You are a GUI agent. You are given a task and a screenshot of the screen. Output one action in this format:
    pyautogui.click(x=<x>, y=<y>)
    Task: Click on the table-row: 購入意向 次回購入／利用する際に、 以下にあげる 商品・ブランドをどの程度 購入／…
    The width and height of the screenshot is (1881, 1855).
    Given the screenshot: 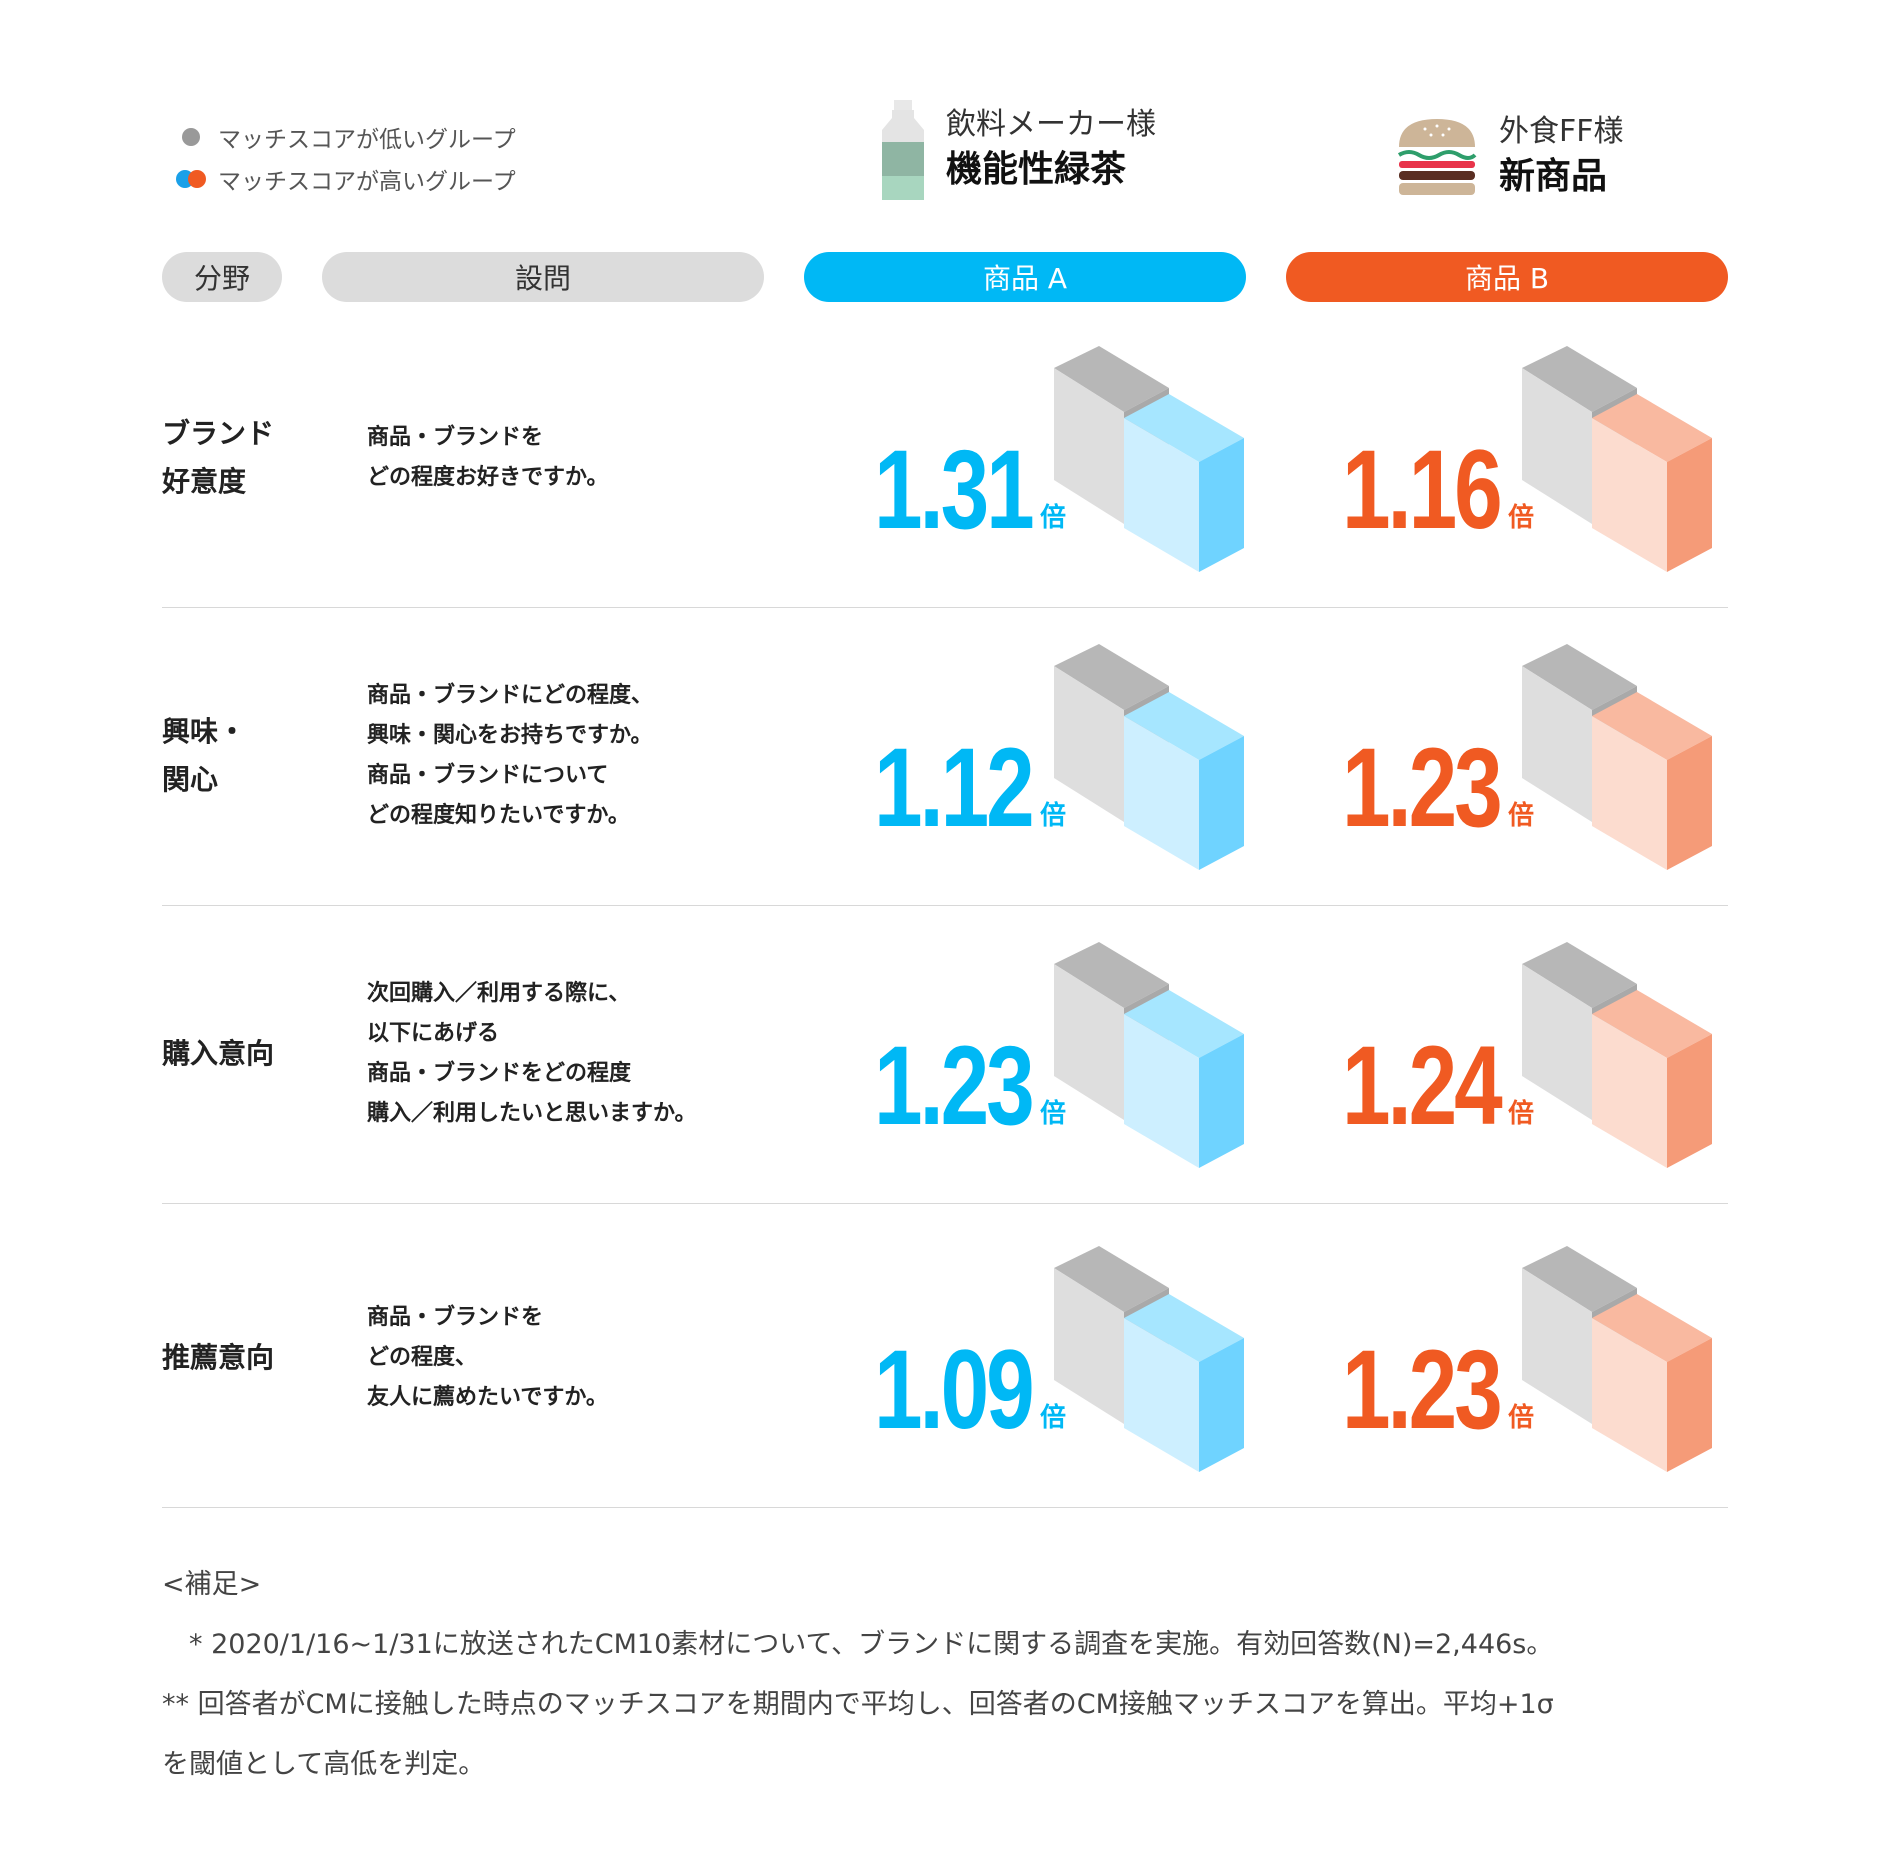 What is the action you would take?
    pyautogui.click(x=945, y=1054)
    